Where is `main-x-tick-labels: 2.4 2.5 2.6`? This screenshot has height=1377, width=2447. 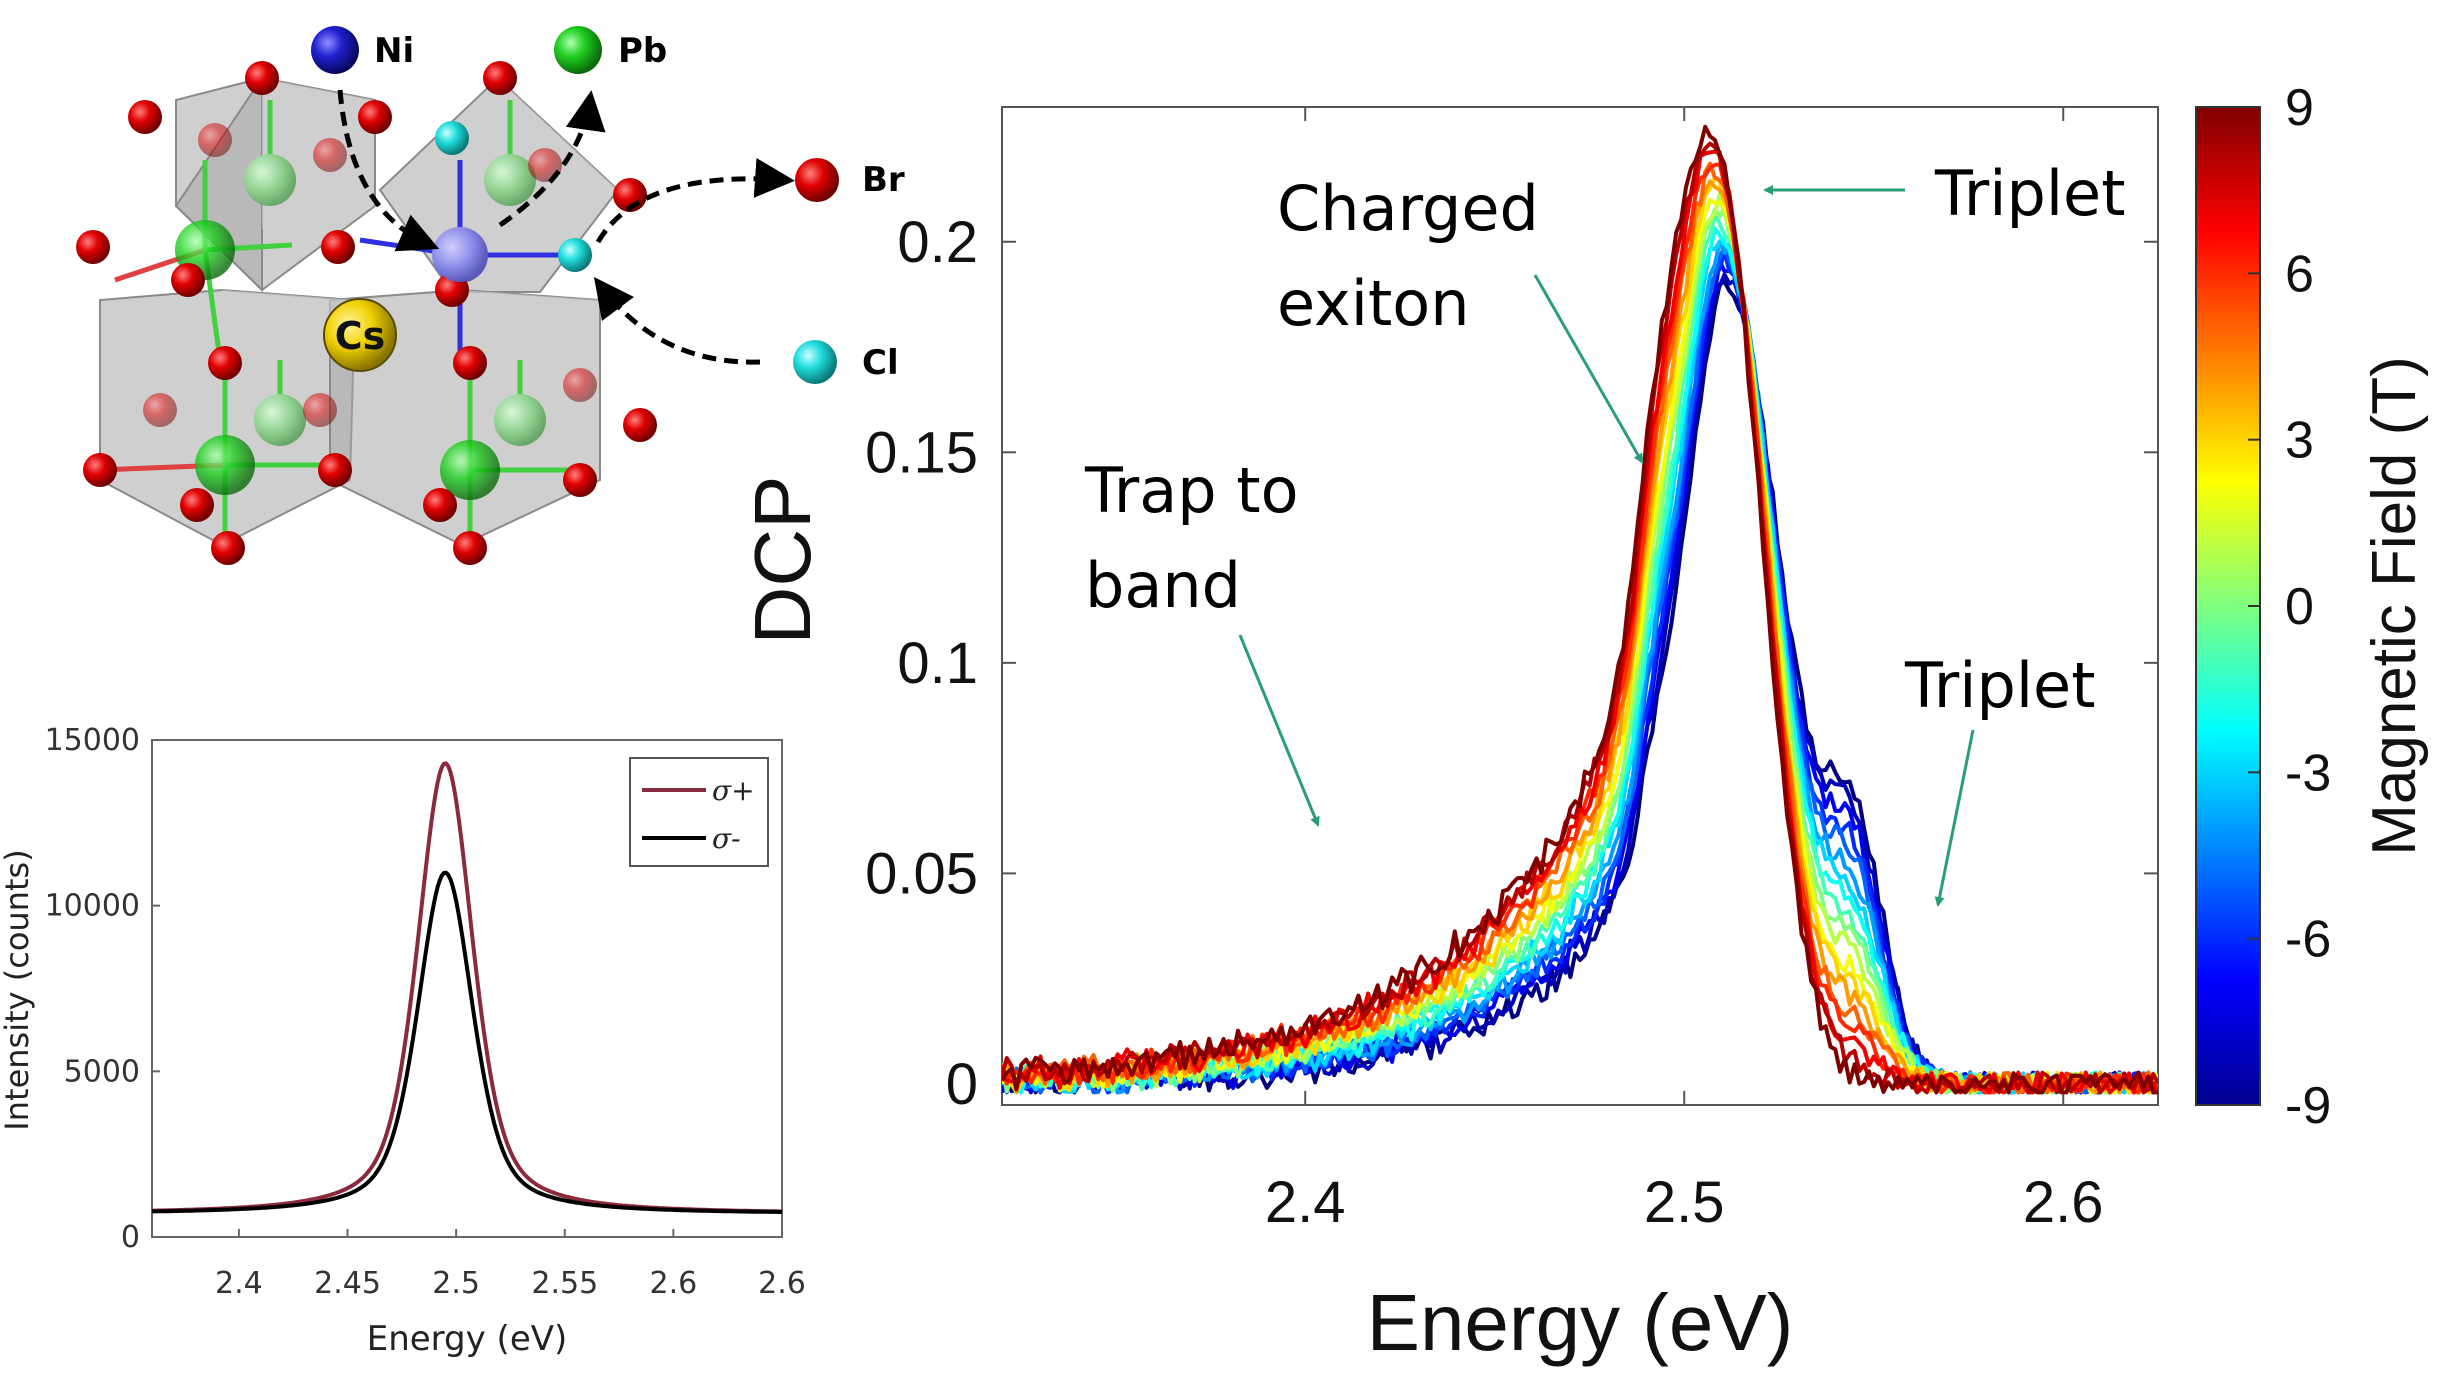
main-x-tick-labels: 2.4 2.5 2.6 is located at coordinates (1684, 1202).